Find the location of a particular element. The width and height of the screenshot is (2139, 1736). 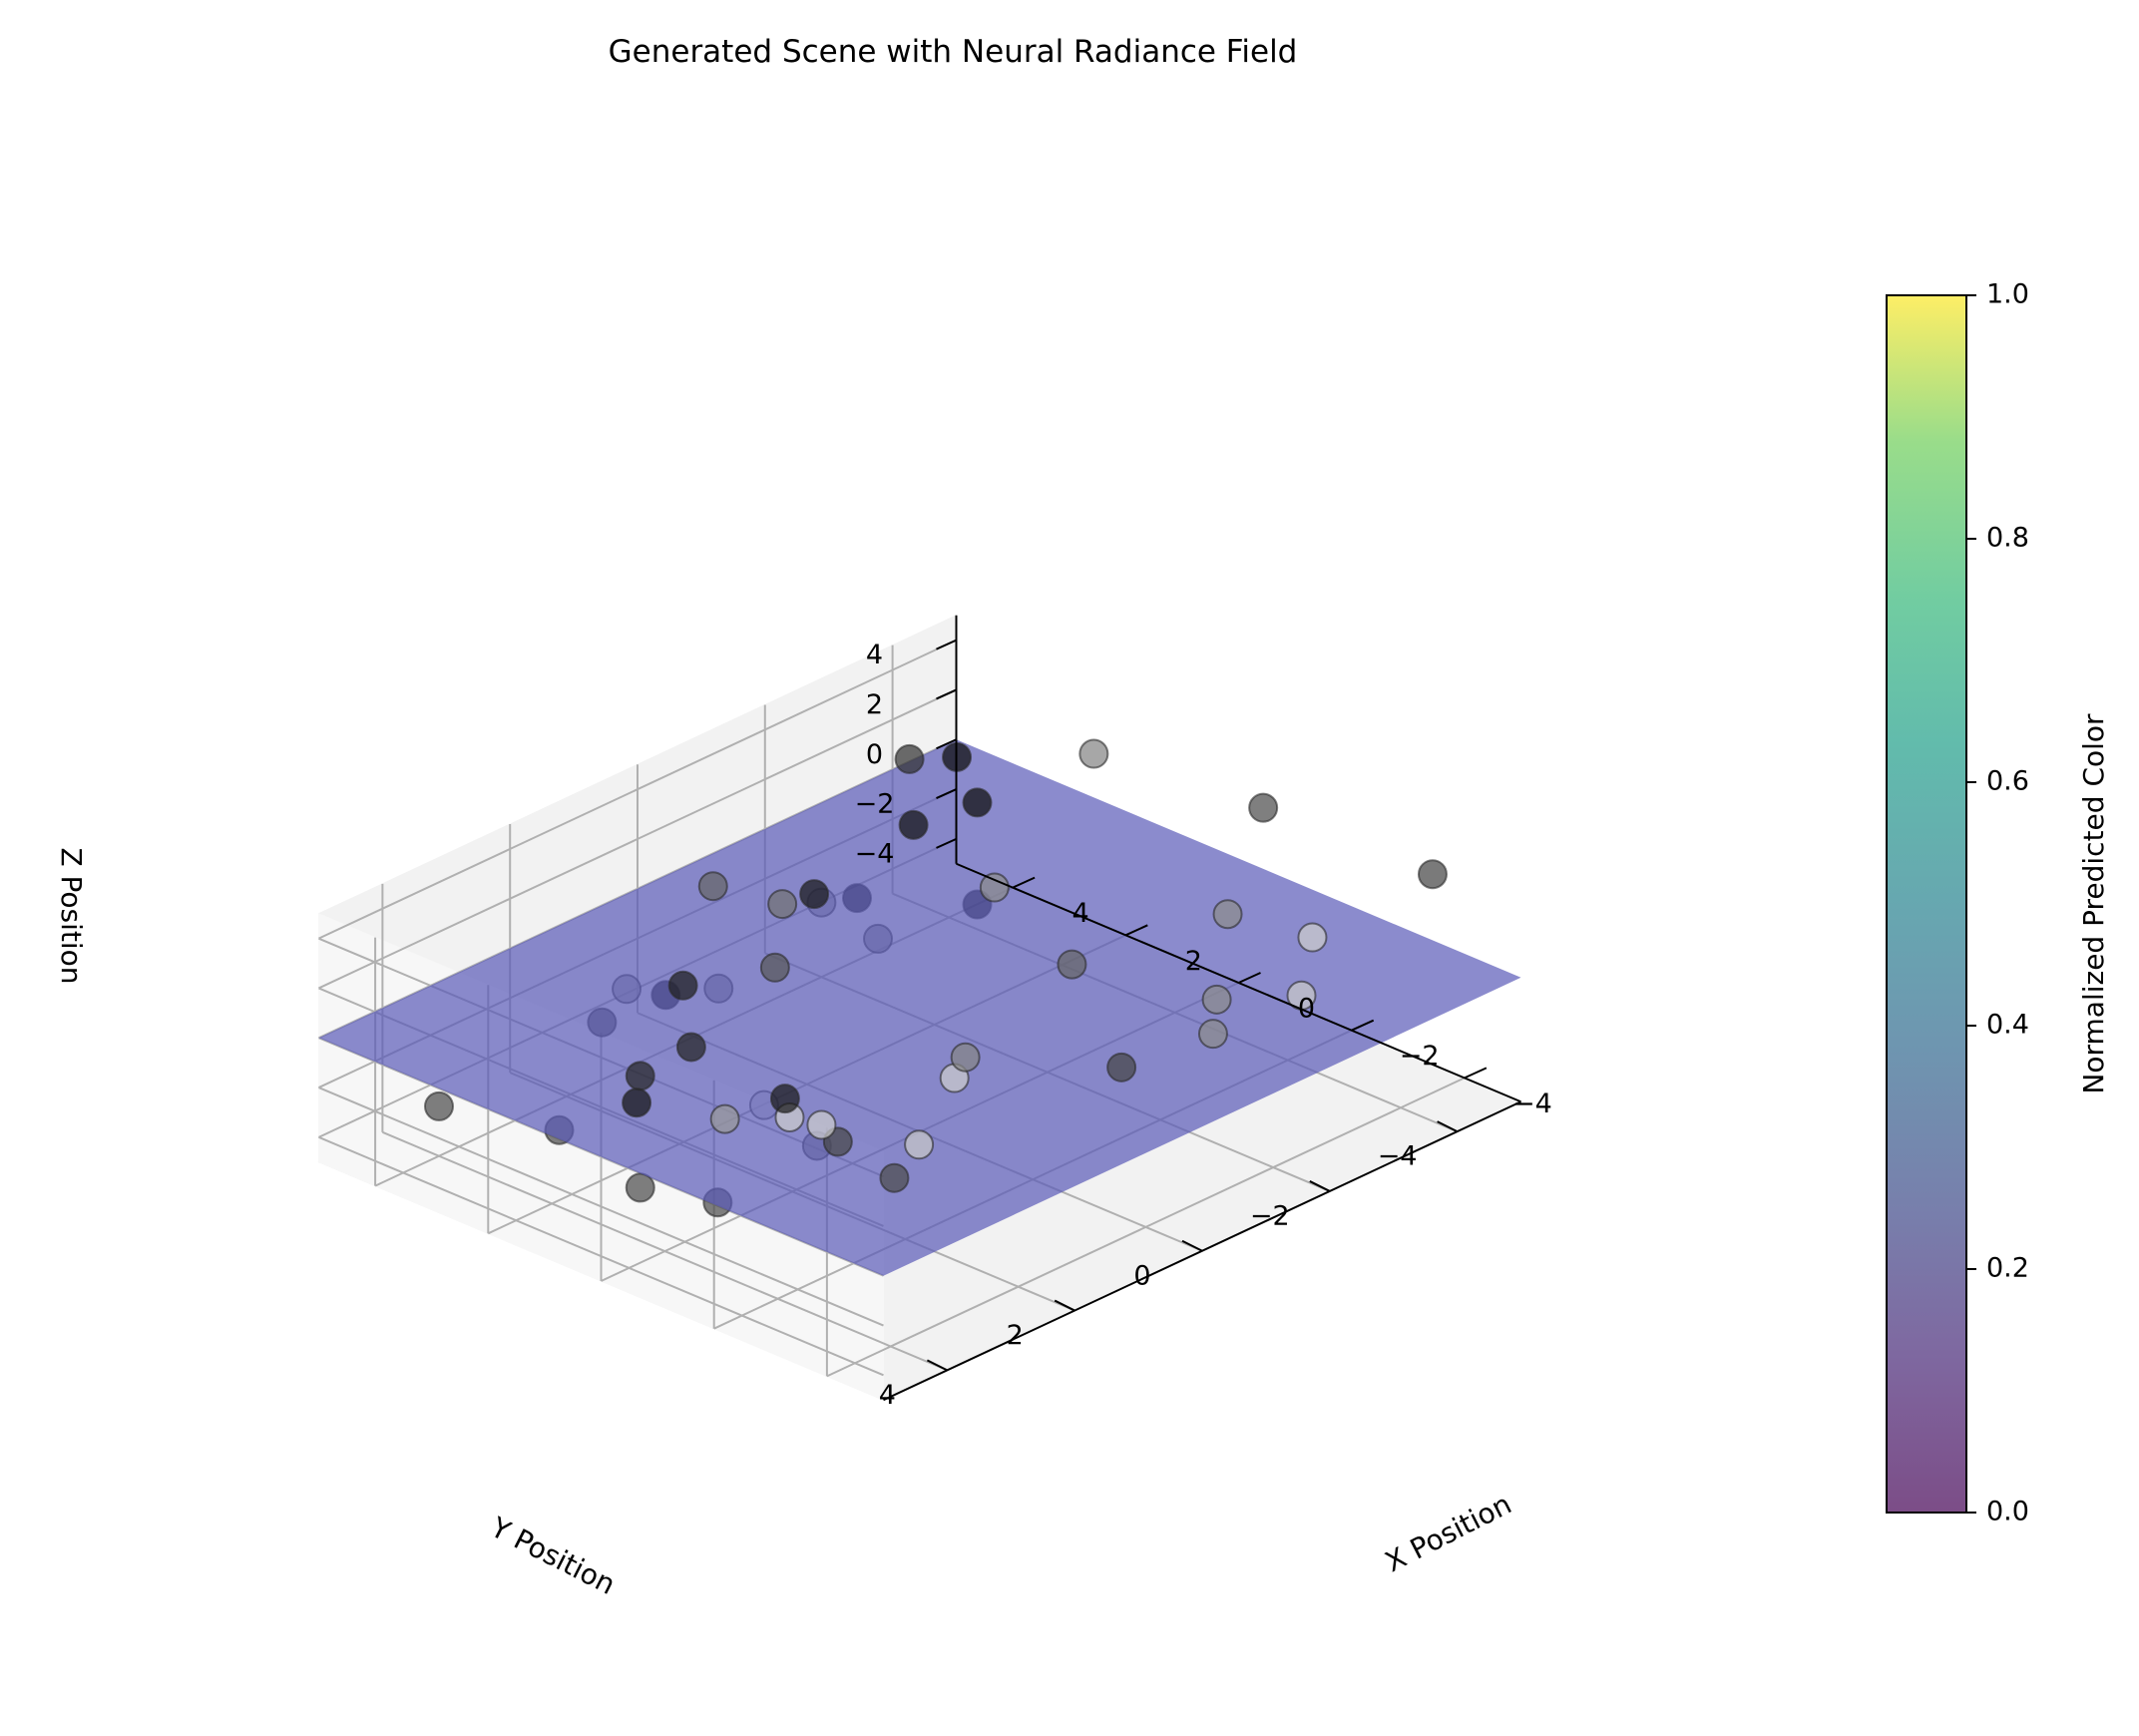

y-tick-label: −2 is located at coordinates (1270, 1215).